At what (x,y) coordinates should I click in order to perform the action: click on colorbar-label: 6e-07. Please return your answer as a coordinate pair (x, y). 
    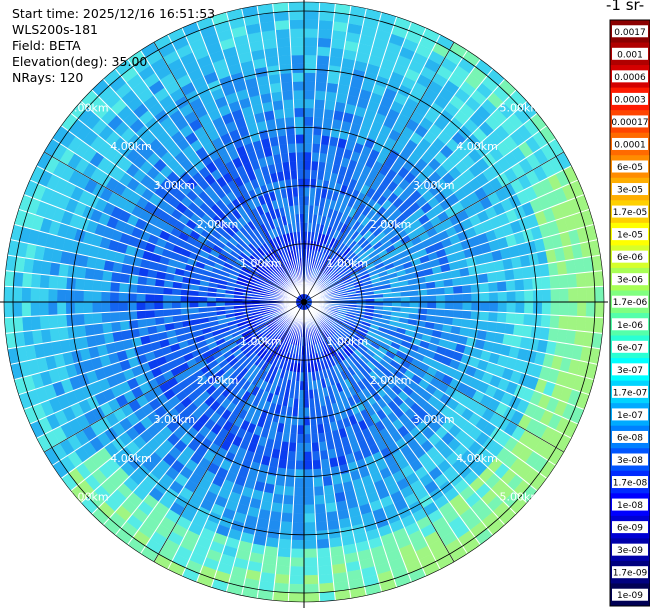
    Looking at the image, I should click on (630, 348).